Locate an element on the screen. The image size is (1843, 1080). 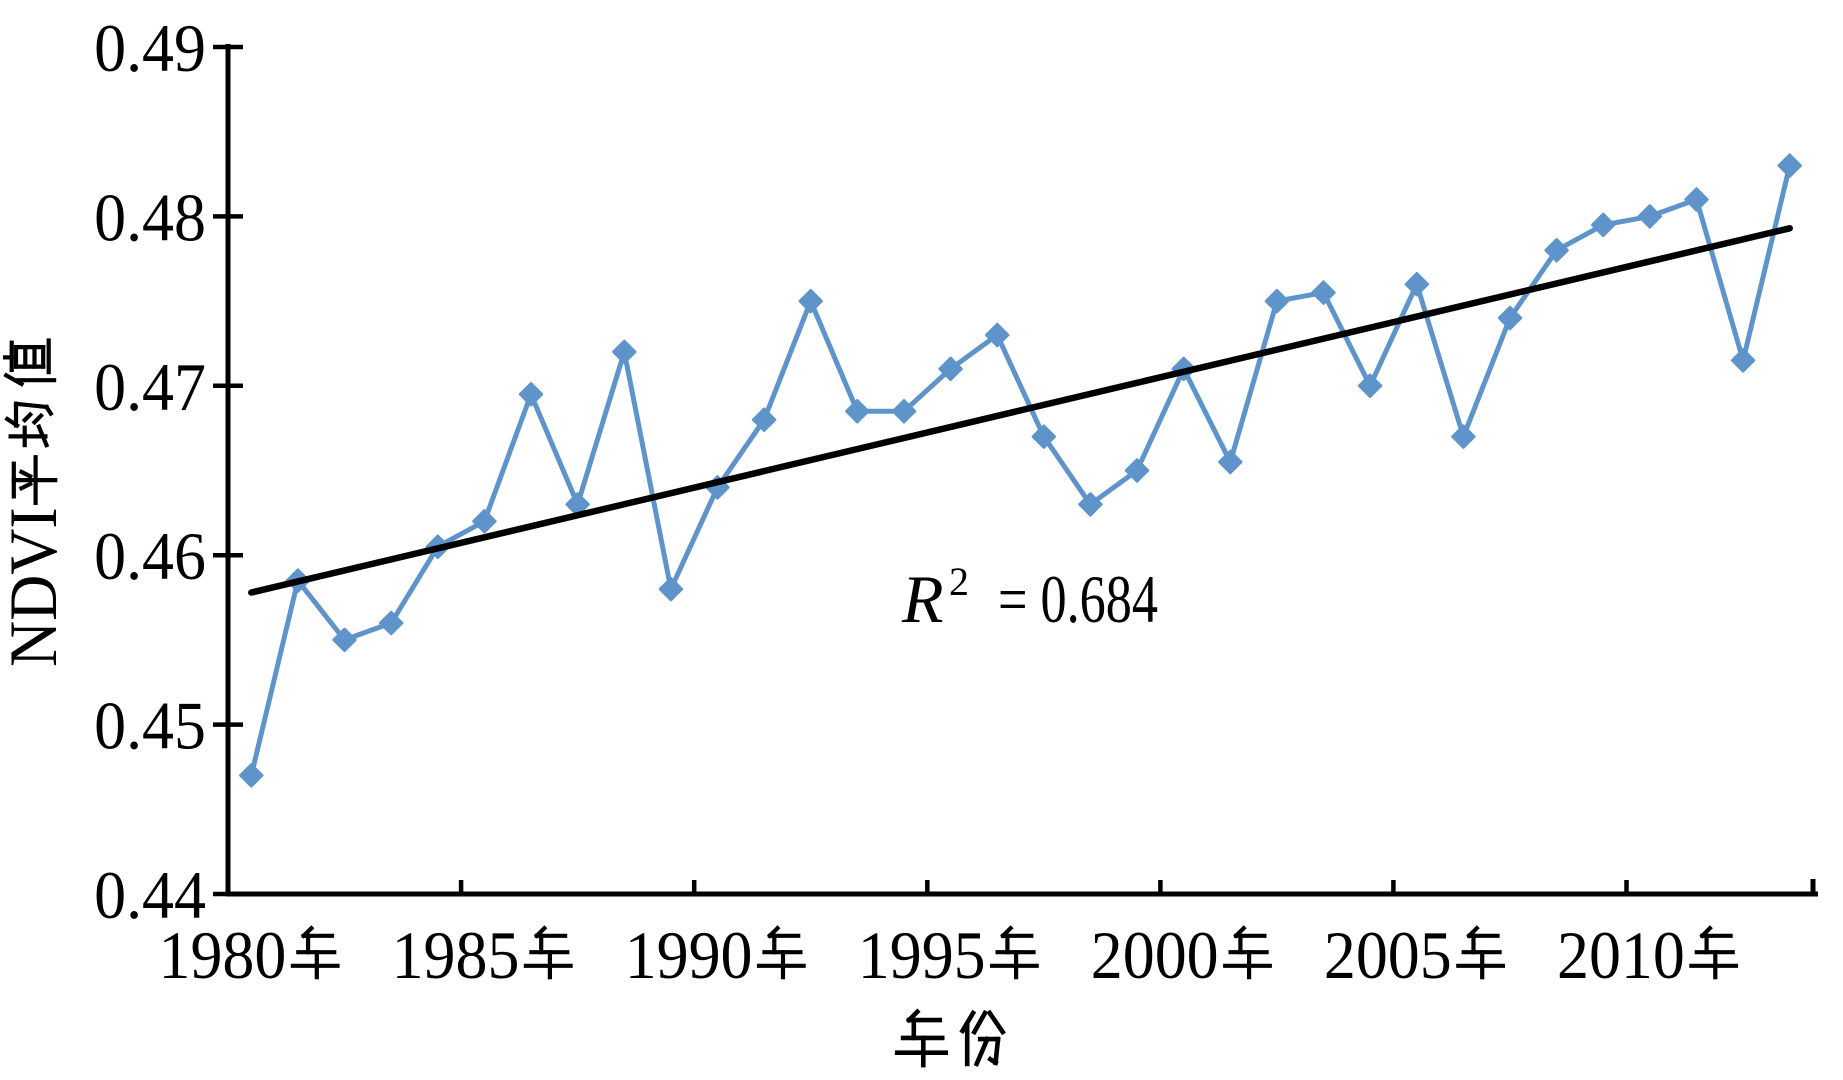
svg-text: = 0.684 is located at coordinates (1078, 599).